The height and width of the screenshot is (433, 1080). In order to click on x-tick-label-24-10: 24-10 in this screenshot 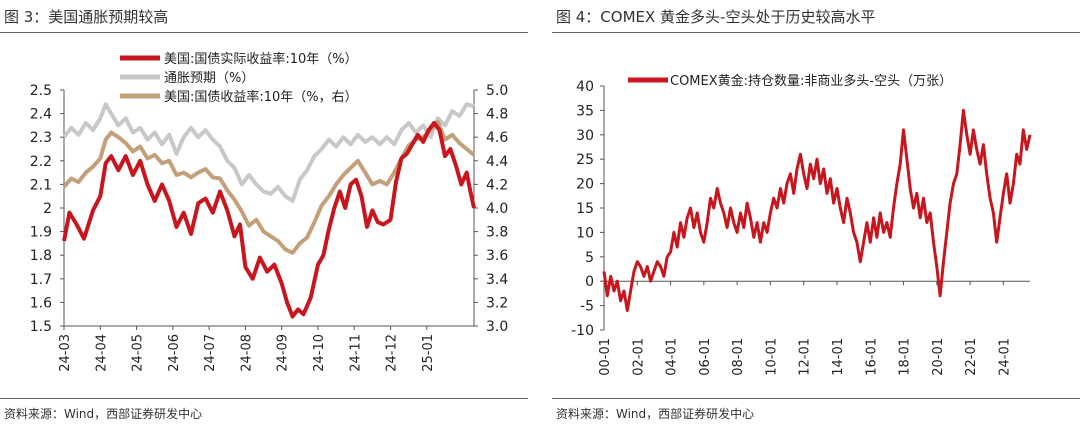, I will do `click(319, 353)`.